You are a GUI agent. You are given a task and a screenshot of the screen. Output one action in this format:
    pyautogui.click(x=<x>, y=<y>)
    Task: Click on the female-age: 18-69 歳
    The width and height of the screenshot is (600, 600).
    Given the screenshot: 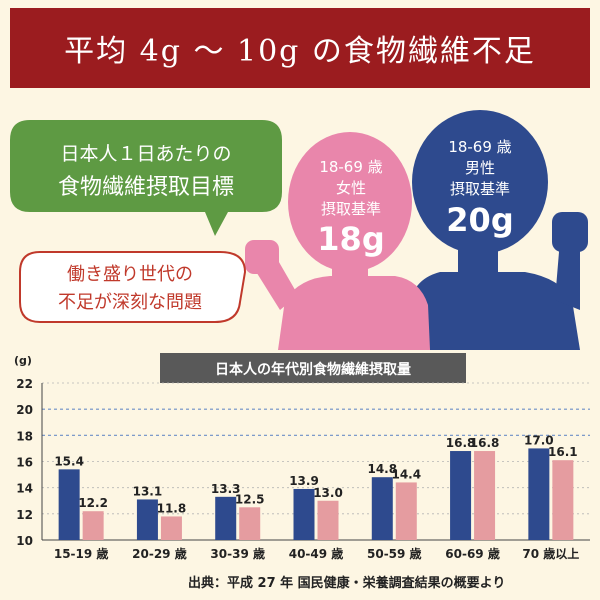 What is the action you would take?
    pyautogui.click(x=350, y=167)
    